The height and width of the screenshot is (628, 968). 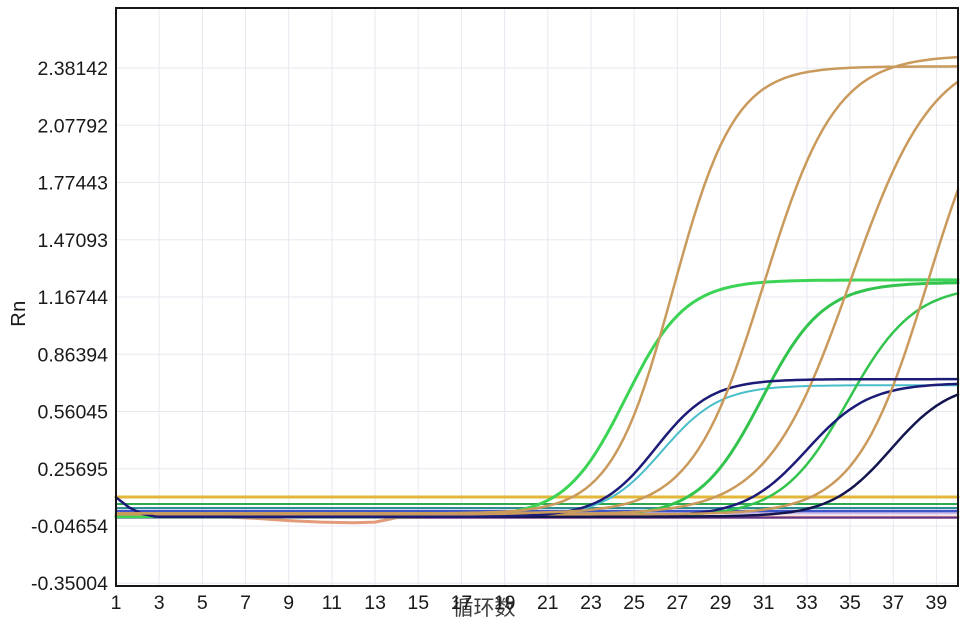 I want to click on y-tick-label: -0.04654, so click(x=69, y=527).